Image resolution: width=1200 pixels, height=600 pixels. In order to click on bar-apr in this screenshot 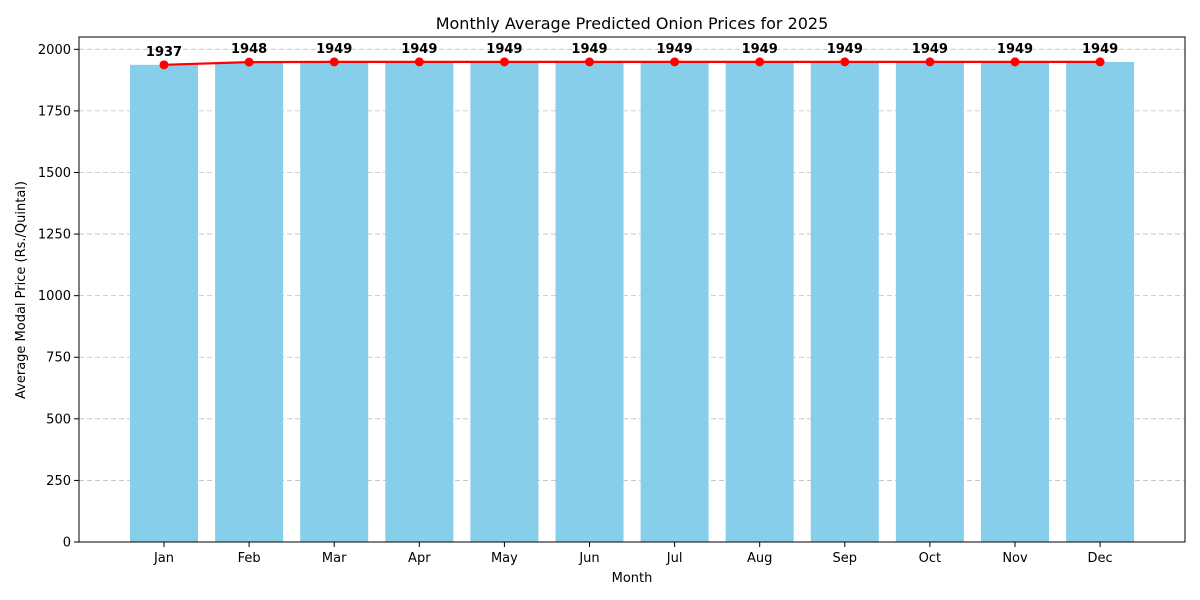, I will do `click(419, 301)`.